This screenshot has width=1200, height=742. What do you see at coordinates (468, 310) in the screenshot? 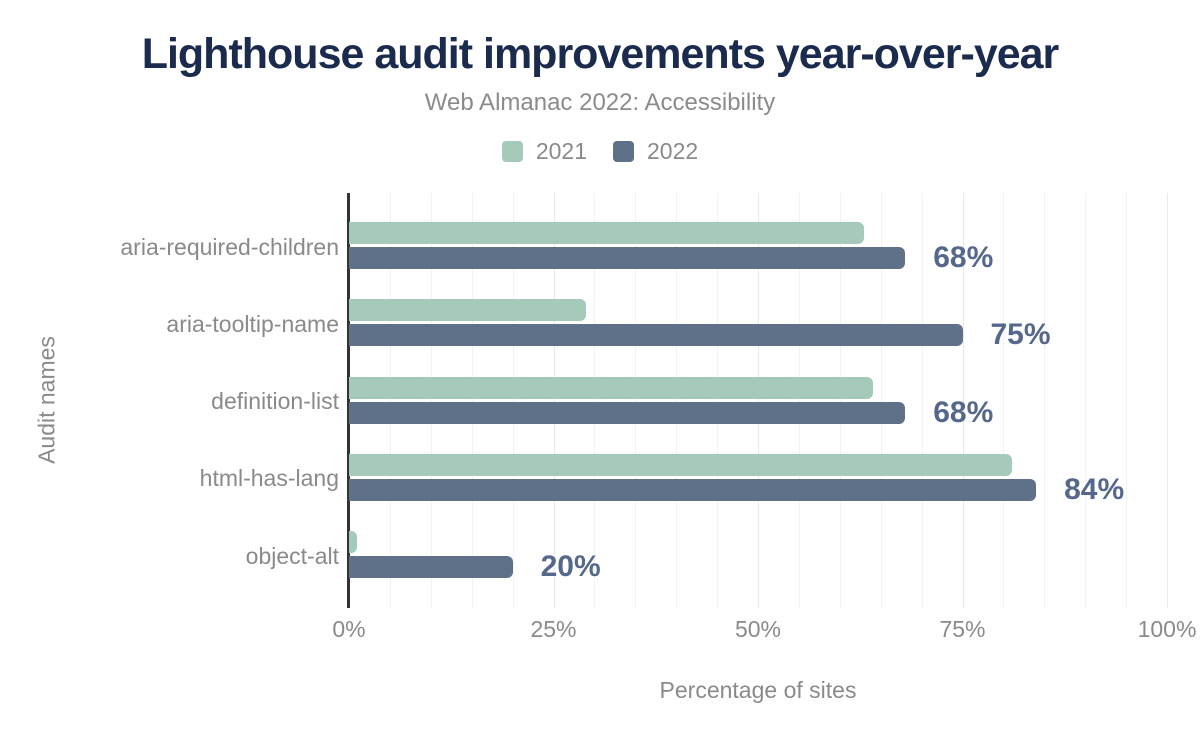
I see `bar-2021-aria-tooltip-name` at bounding box center [468, 310].